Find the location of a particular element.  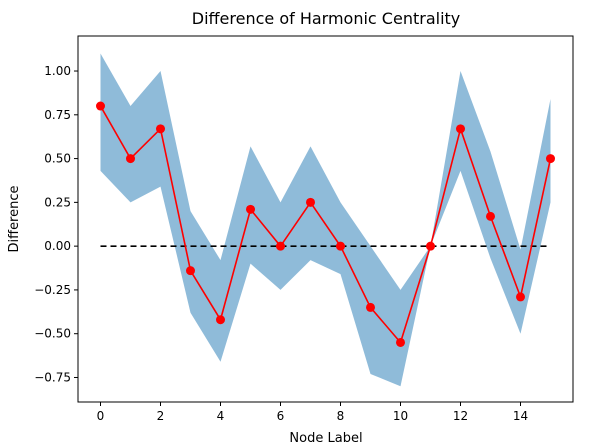

y-tick-label: 0.75 is located at coordinates (57, 115).